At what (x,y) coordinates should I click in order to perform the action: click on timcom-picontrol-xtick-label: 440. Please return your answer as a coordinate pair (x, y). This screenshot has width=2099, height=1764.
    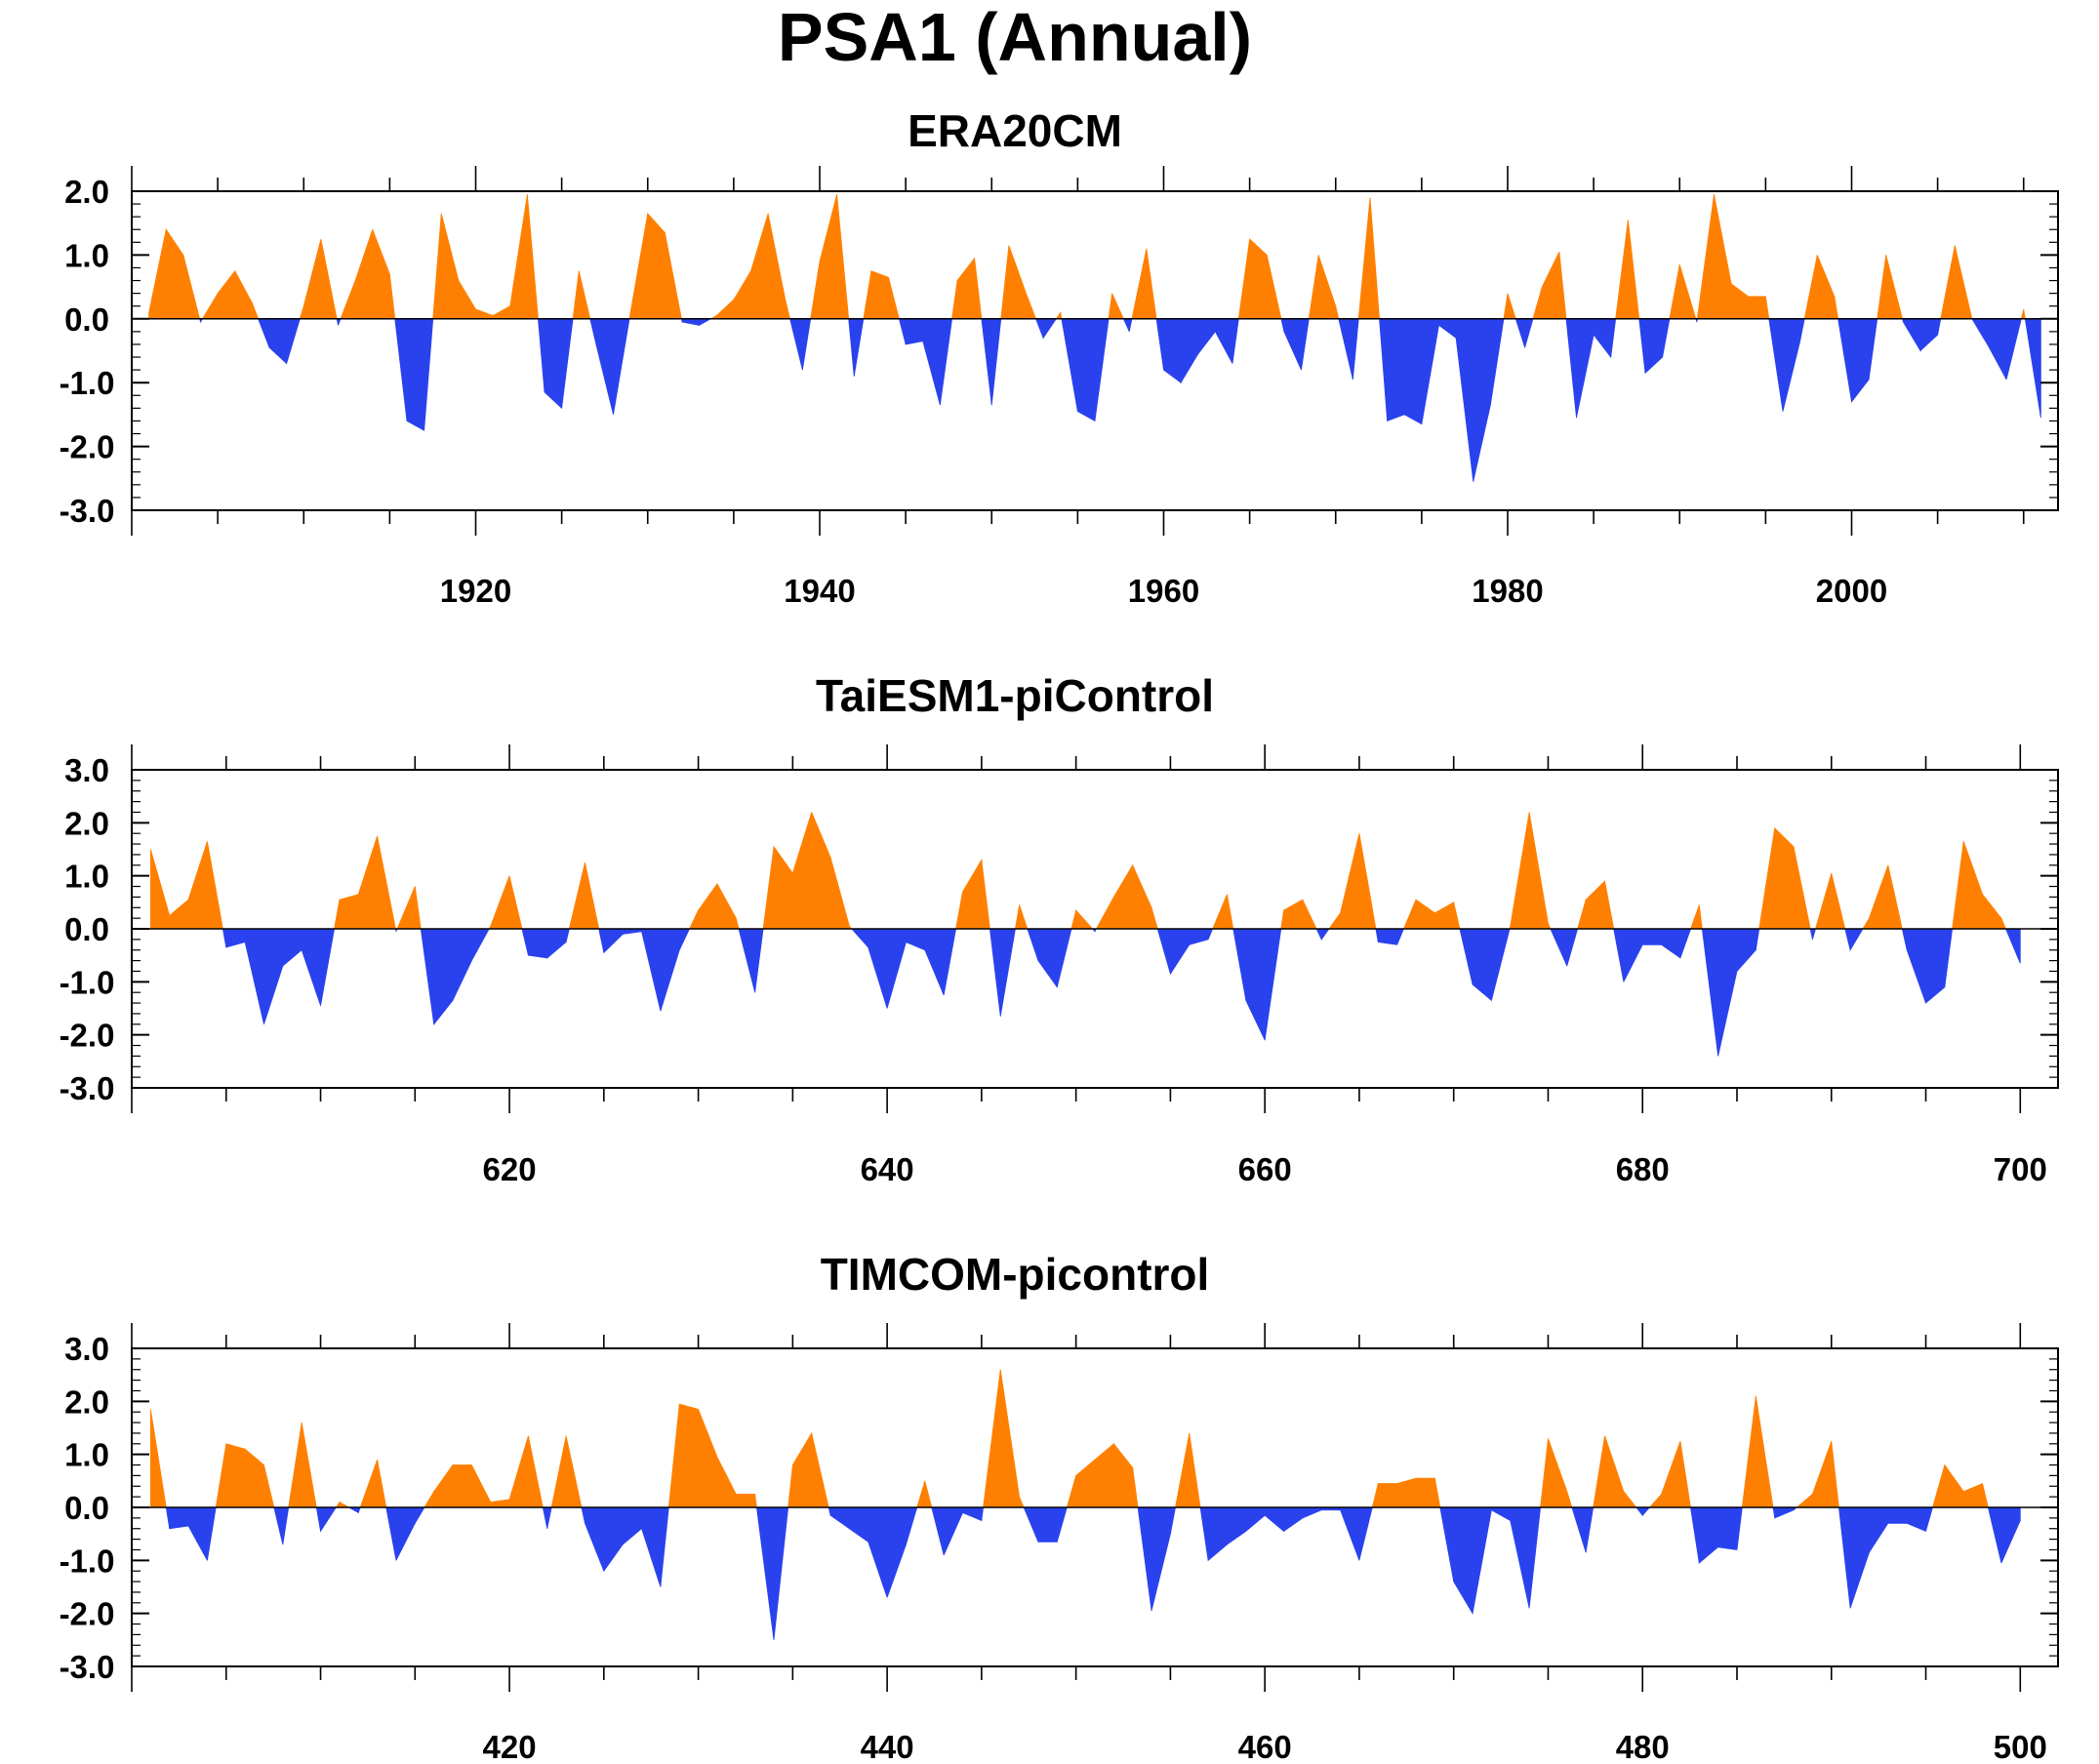
    Looking at the image, I should click on (887, 1747).